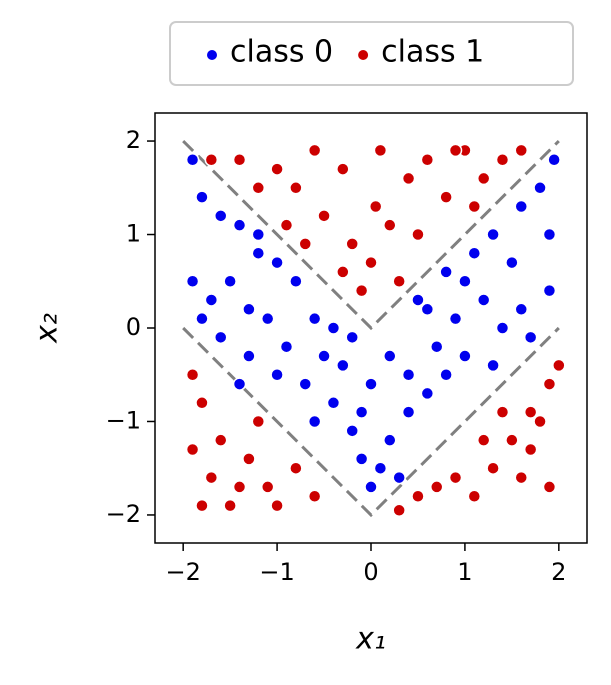 This screenshot has height=685, width=611. What do you see at coordinates (133, 234) in the screenshot?
I see `y-tick-label: 1` at bounding box center [133, 234].